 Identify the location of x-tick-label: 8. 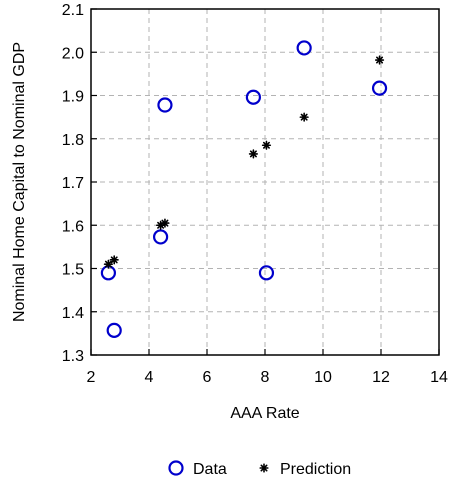
(265, 377).